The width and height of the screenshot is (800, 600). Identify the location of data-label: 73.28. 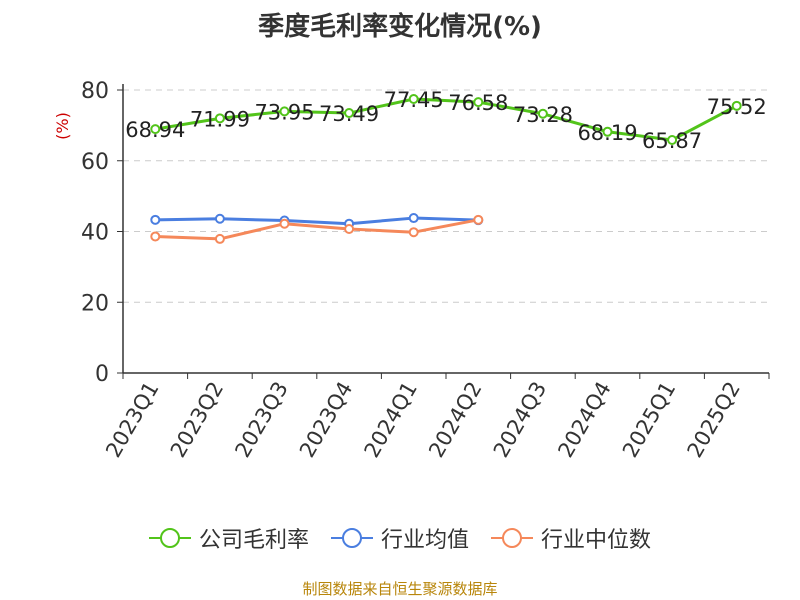
(543, 115).